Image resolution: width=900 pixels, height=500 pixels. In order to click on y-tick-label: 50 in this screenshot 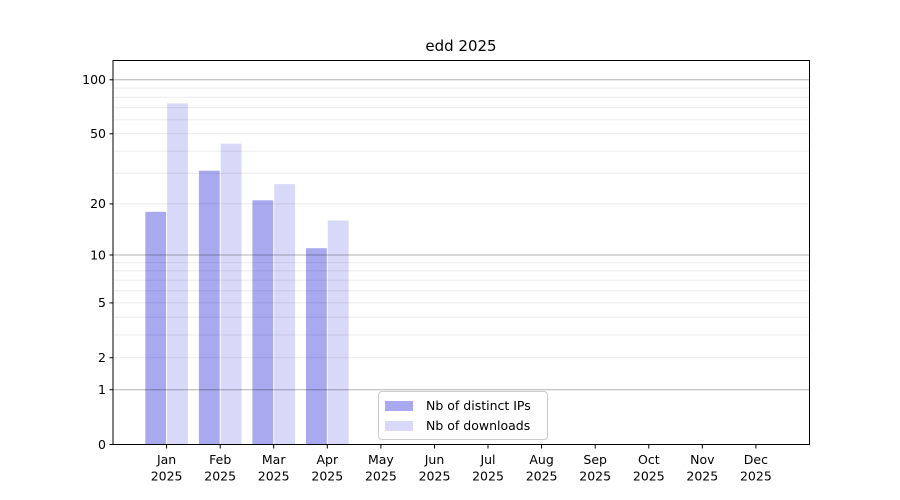, I will do `click(98, 133)`.